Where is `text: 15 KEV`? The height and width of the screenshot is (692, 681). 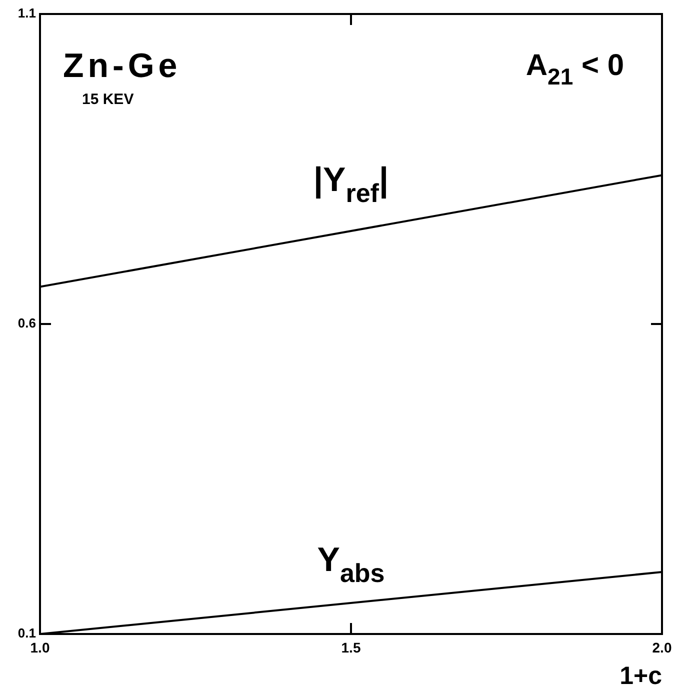 text: 15 KEV is located at coordinates (108, 99).